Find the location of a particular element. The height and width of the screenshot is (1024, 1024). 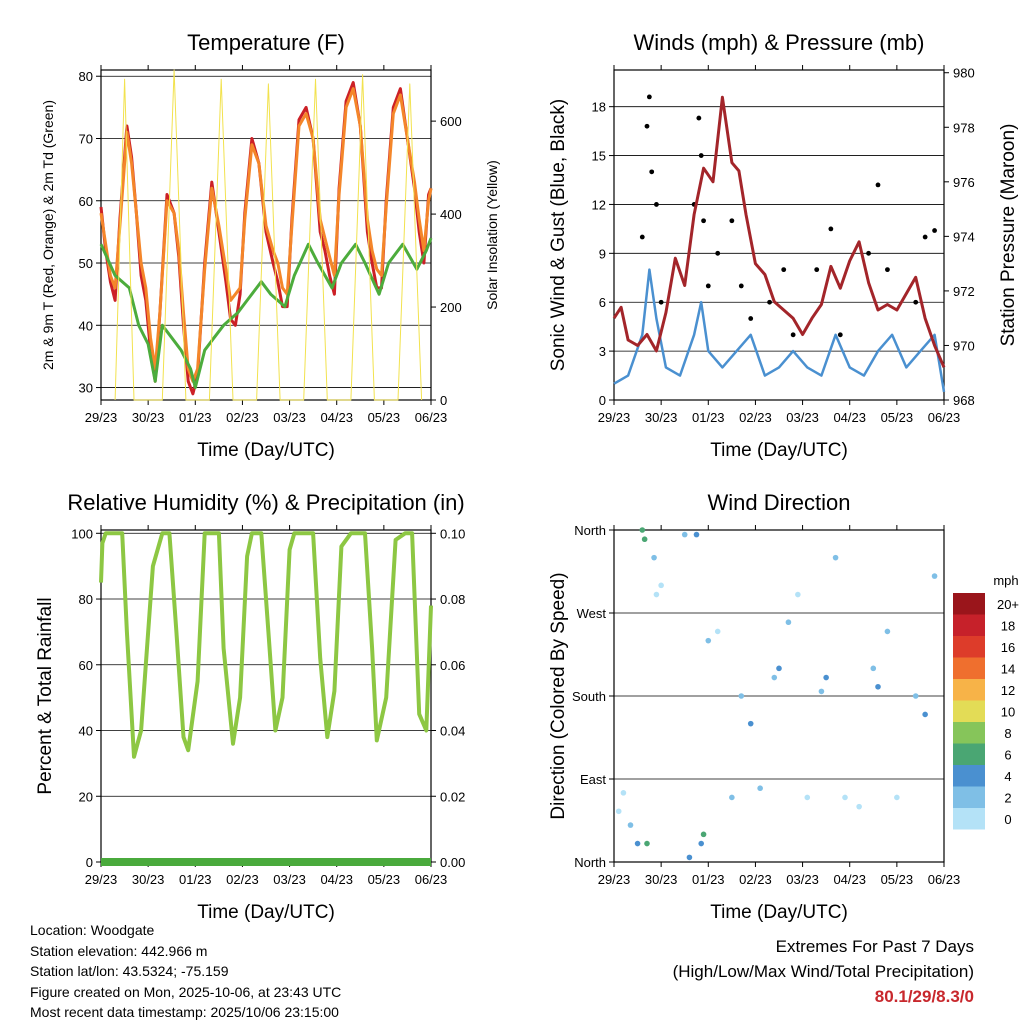

y2-tick-label: 400 is located at coordinates (451, 214).